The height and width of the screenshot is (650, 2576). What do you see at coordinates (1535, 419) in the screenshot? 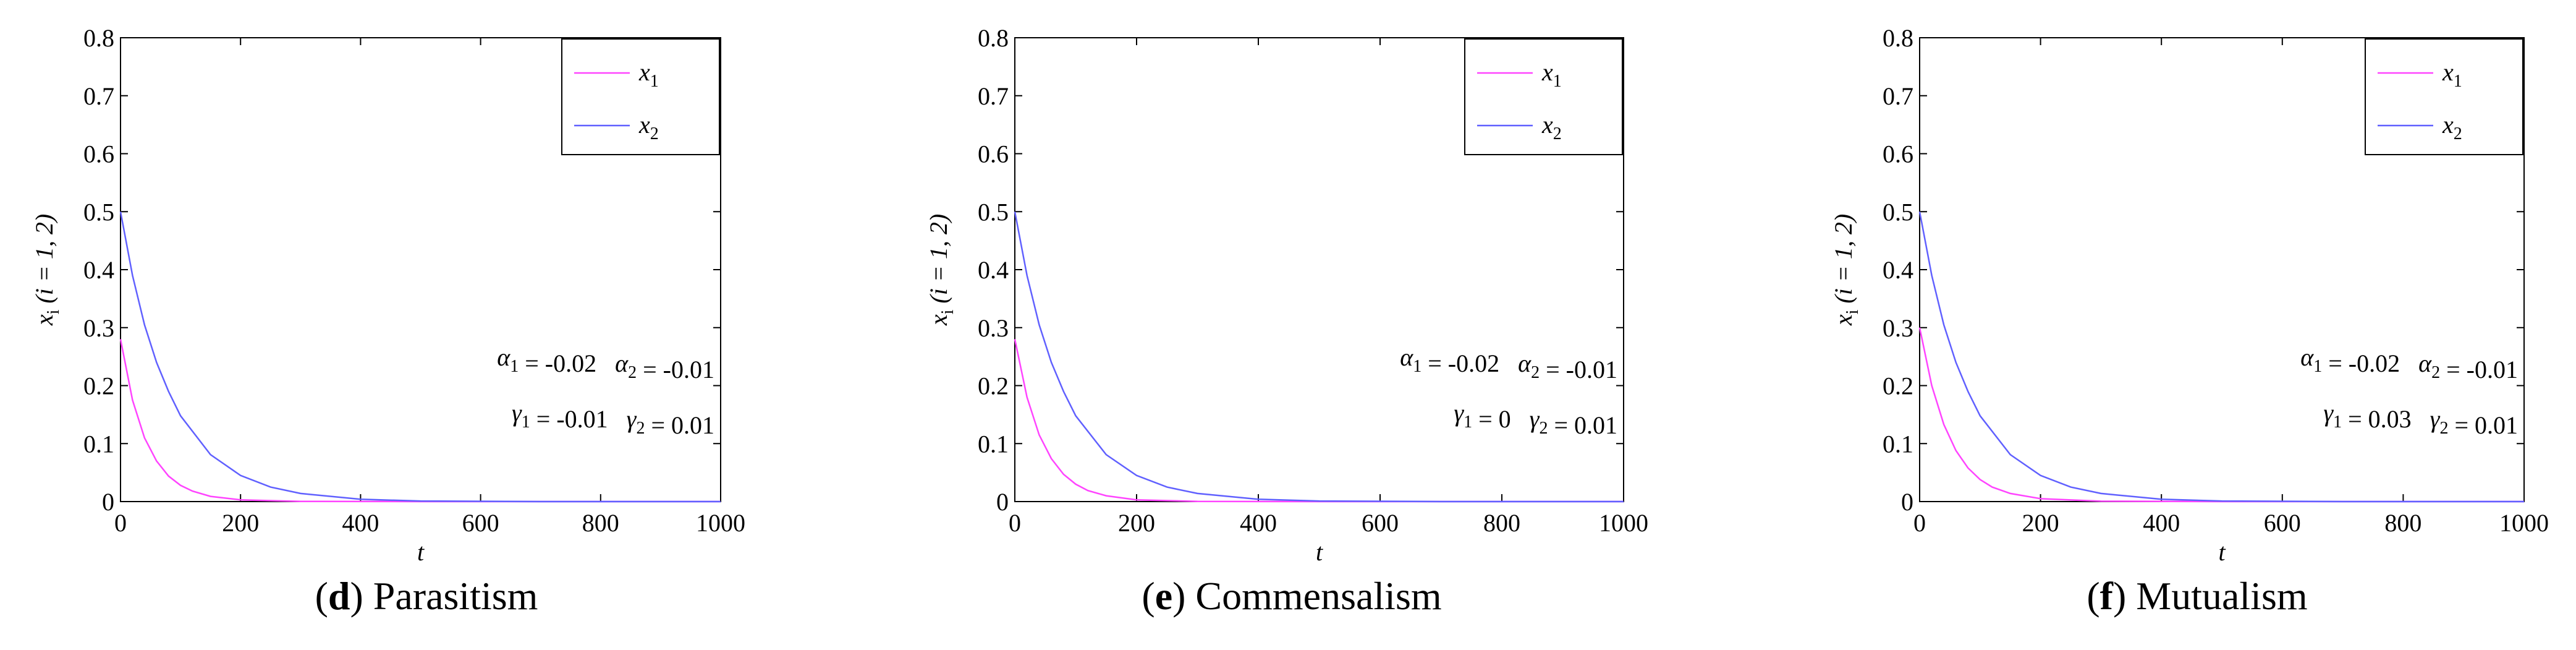
I see `parameter-annotation: γ1 = 0 γ2 = 0.01` at bounding box center [1535, 419].